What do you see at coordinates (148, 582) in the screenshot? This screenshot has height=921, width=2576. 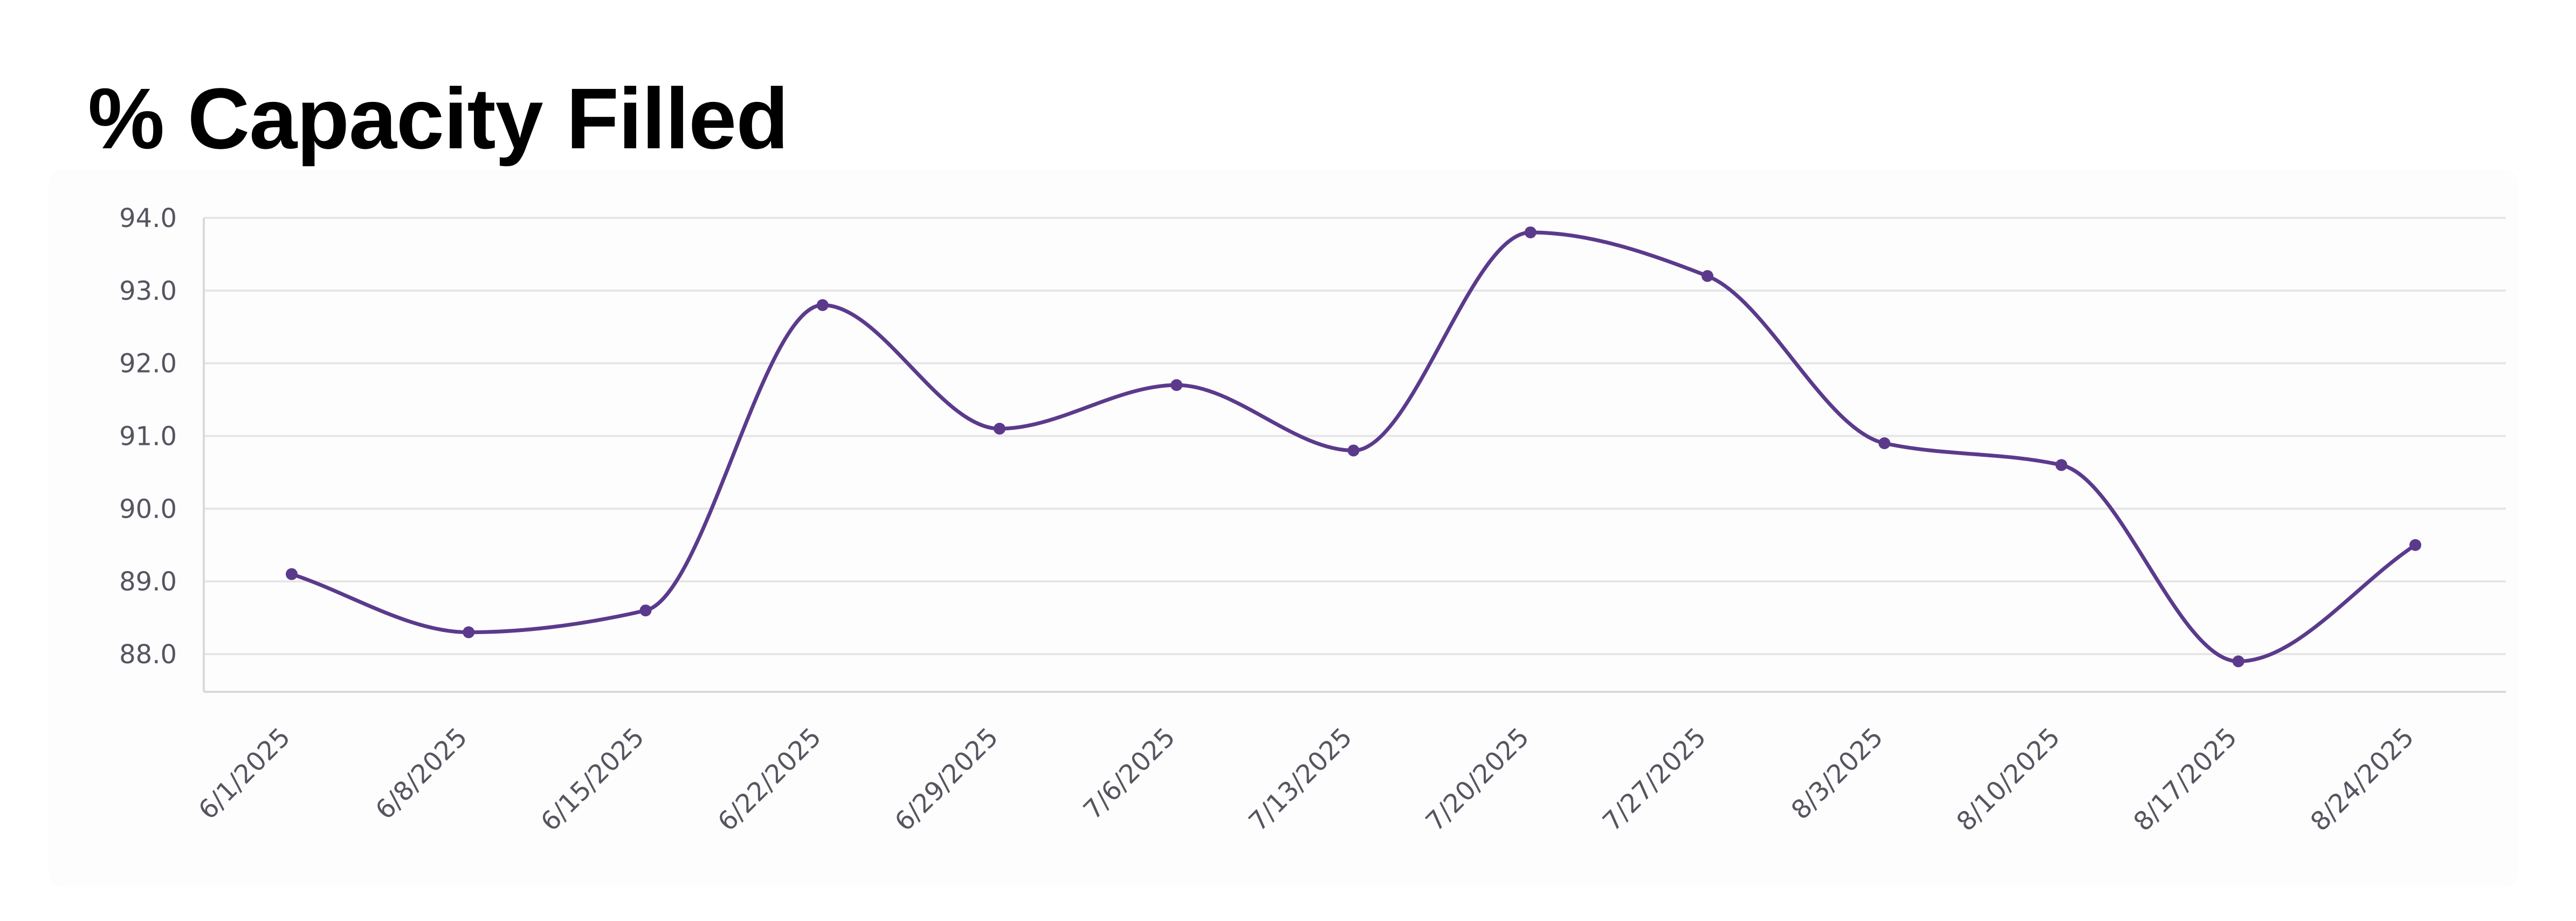 I see `y-tick-label: 89.0` at bounding box center [148, 582].